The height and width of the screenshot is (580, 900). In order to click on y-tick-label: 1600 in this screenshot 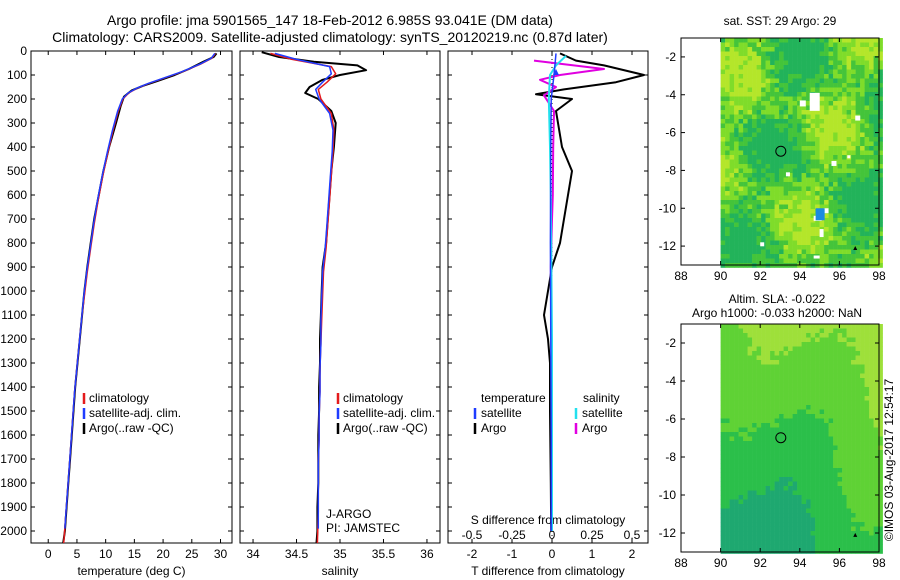, I will do `click(13, 435)`.